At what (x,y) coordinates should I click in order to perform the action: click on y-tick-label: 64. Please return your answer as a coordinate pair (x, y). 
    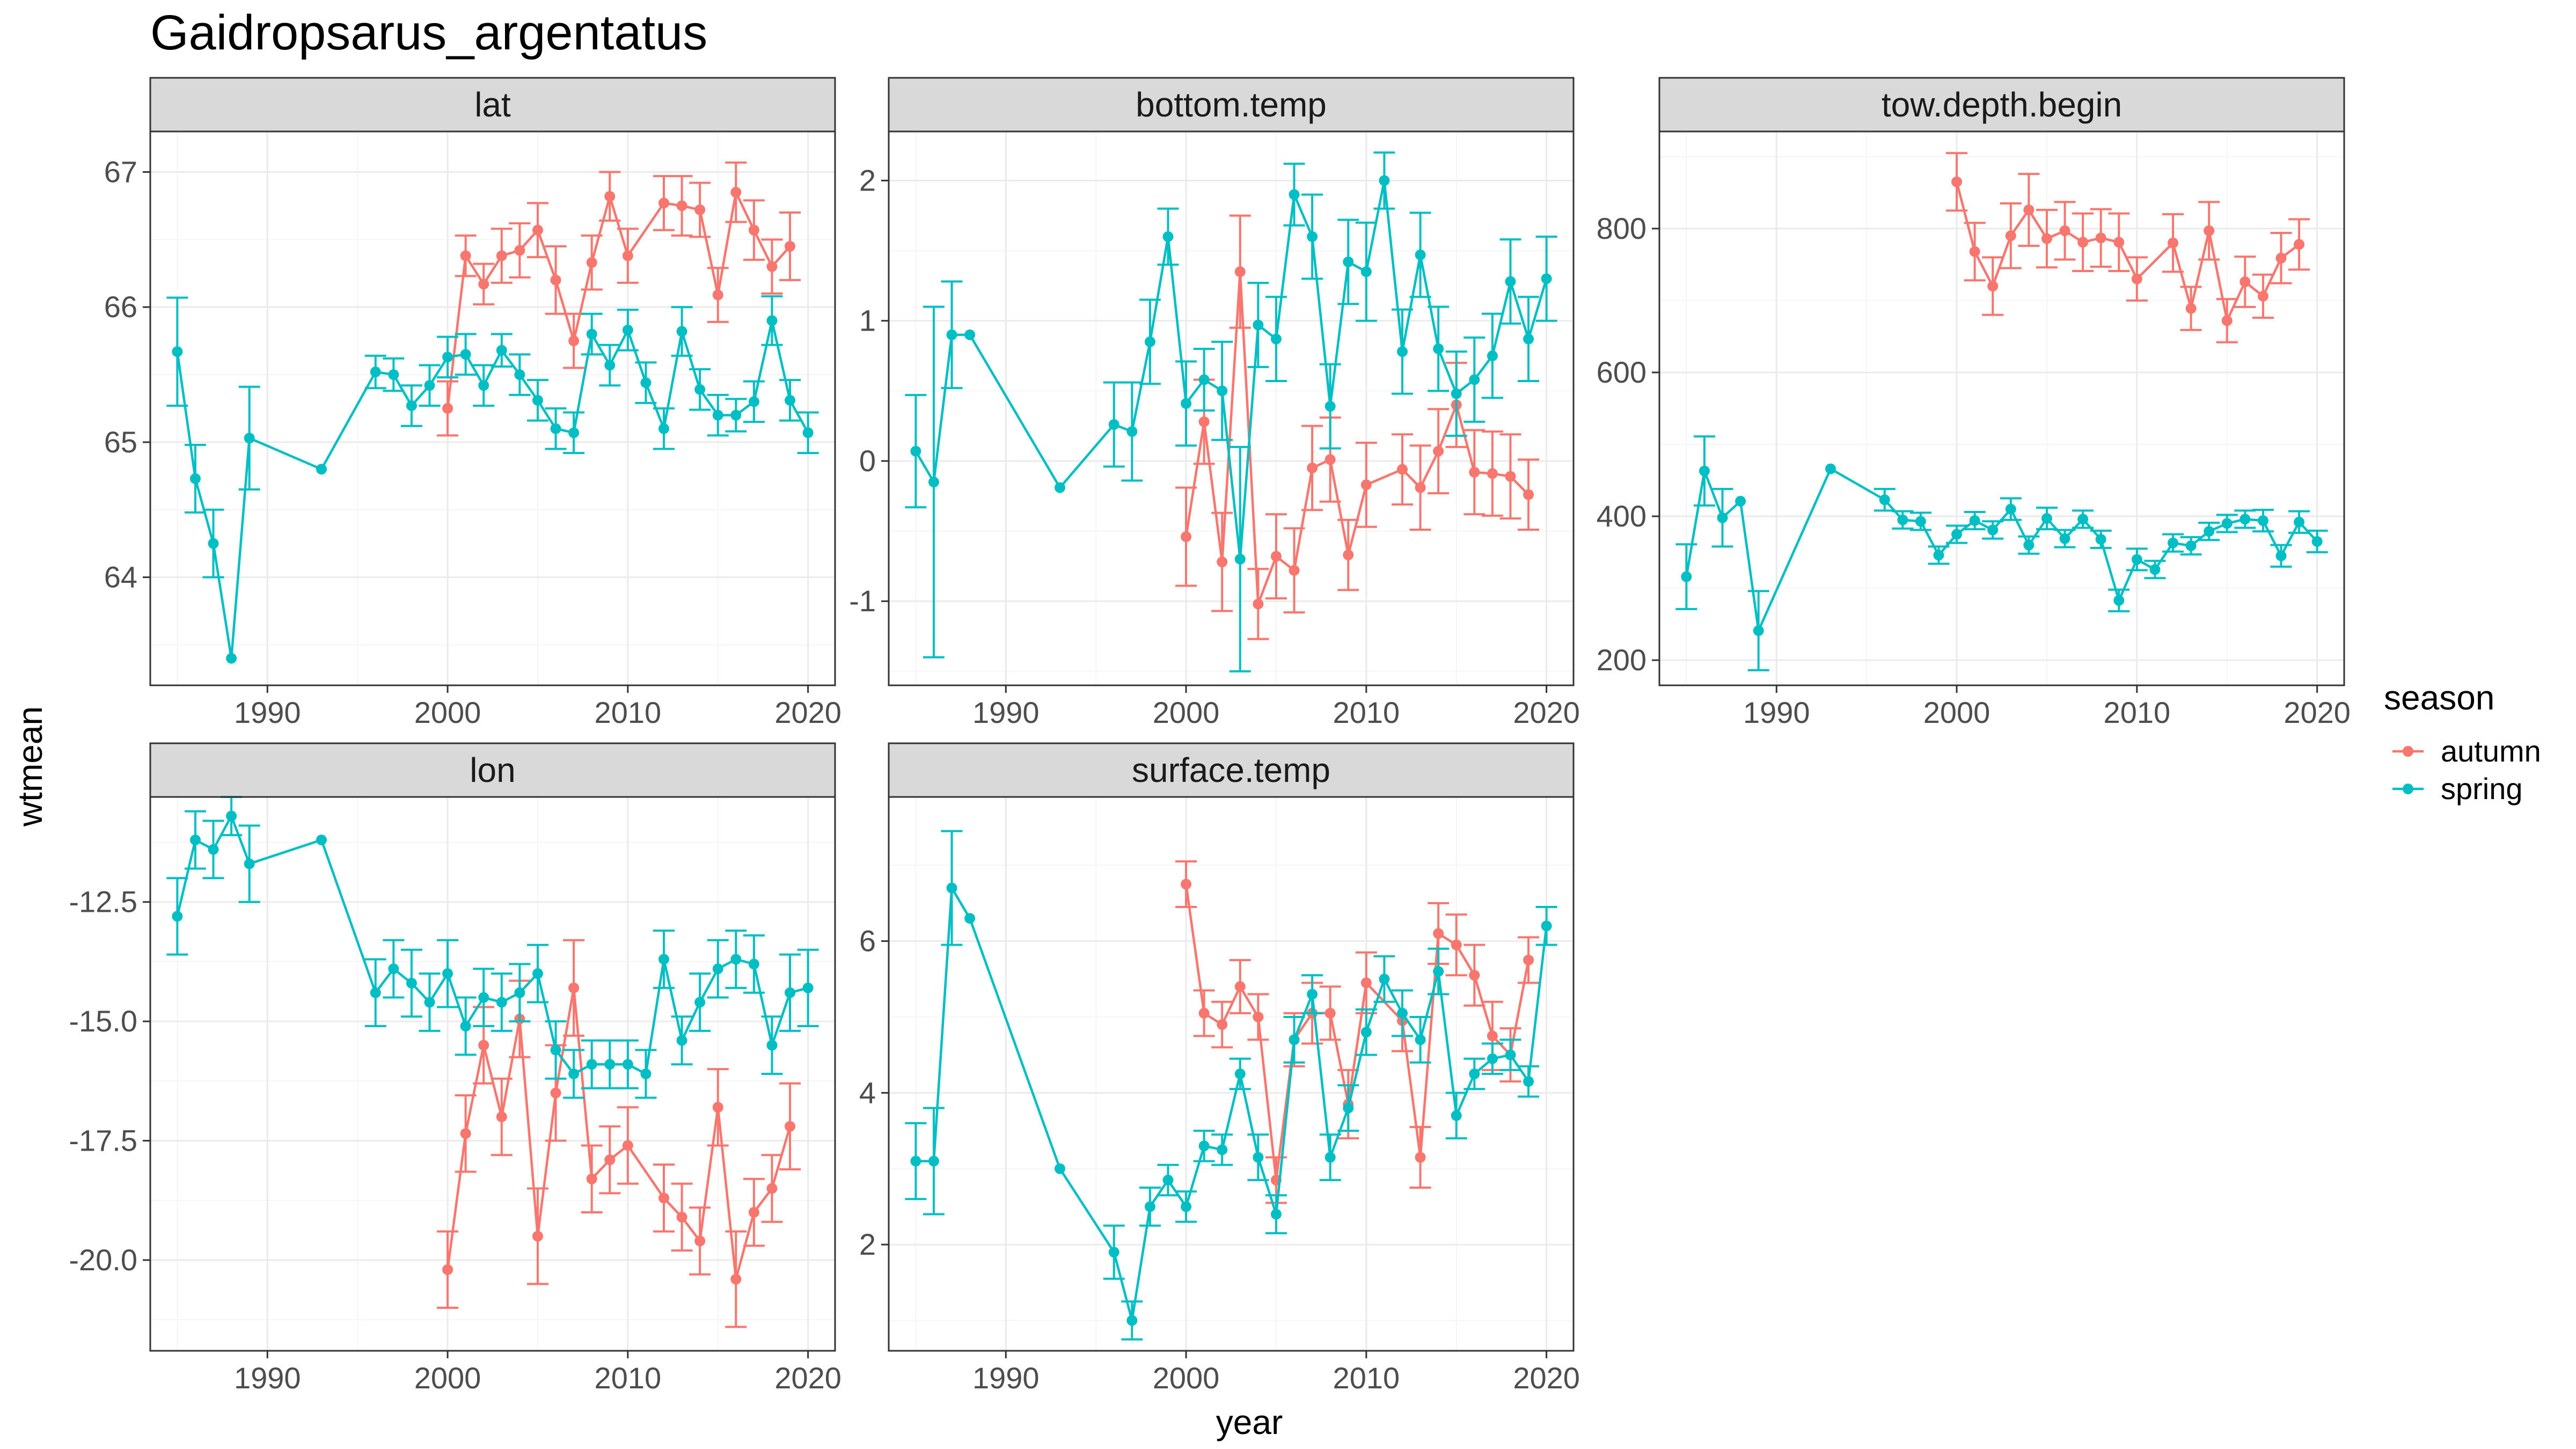
    Looking at the image, I should click on (120, 577).